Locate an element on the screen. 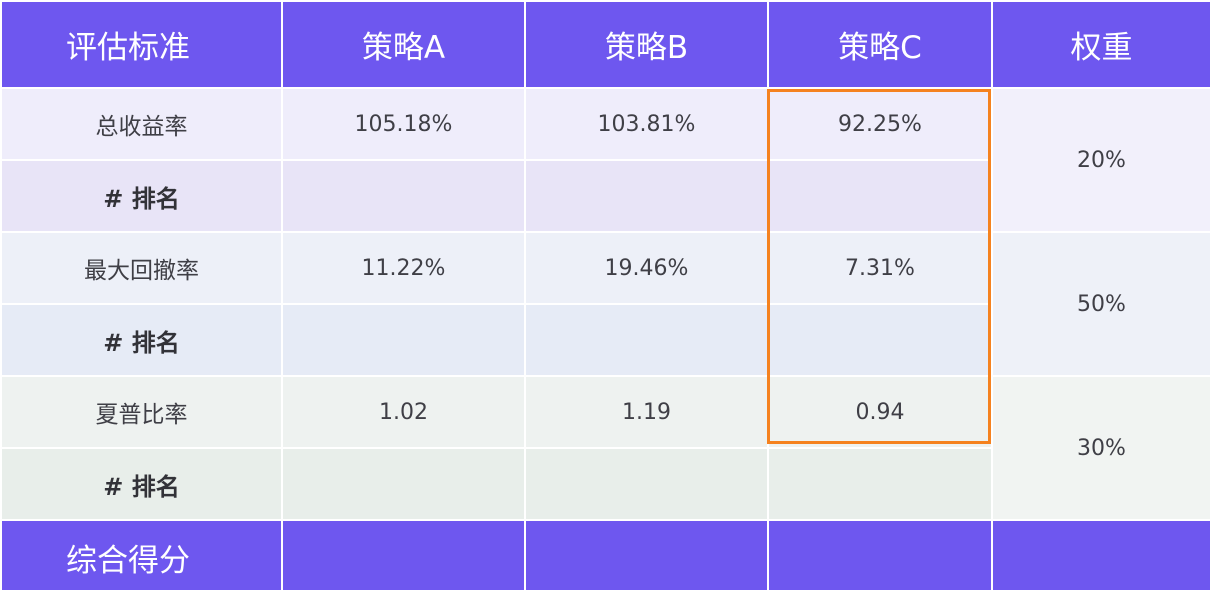 The image size is (1210, 590). footer-row: 综合得分 is located at coordinates (605, 554).